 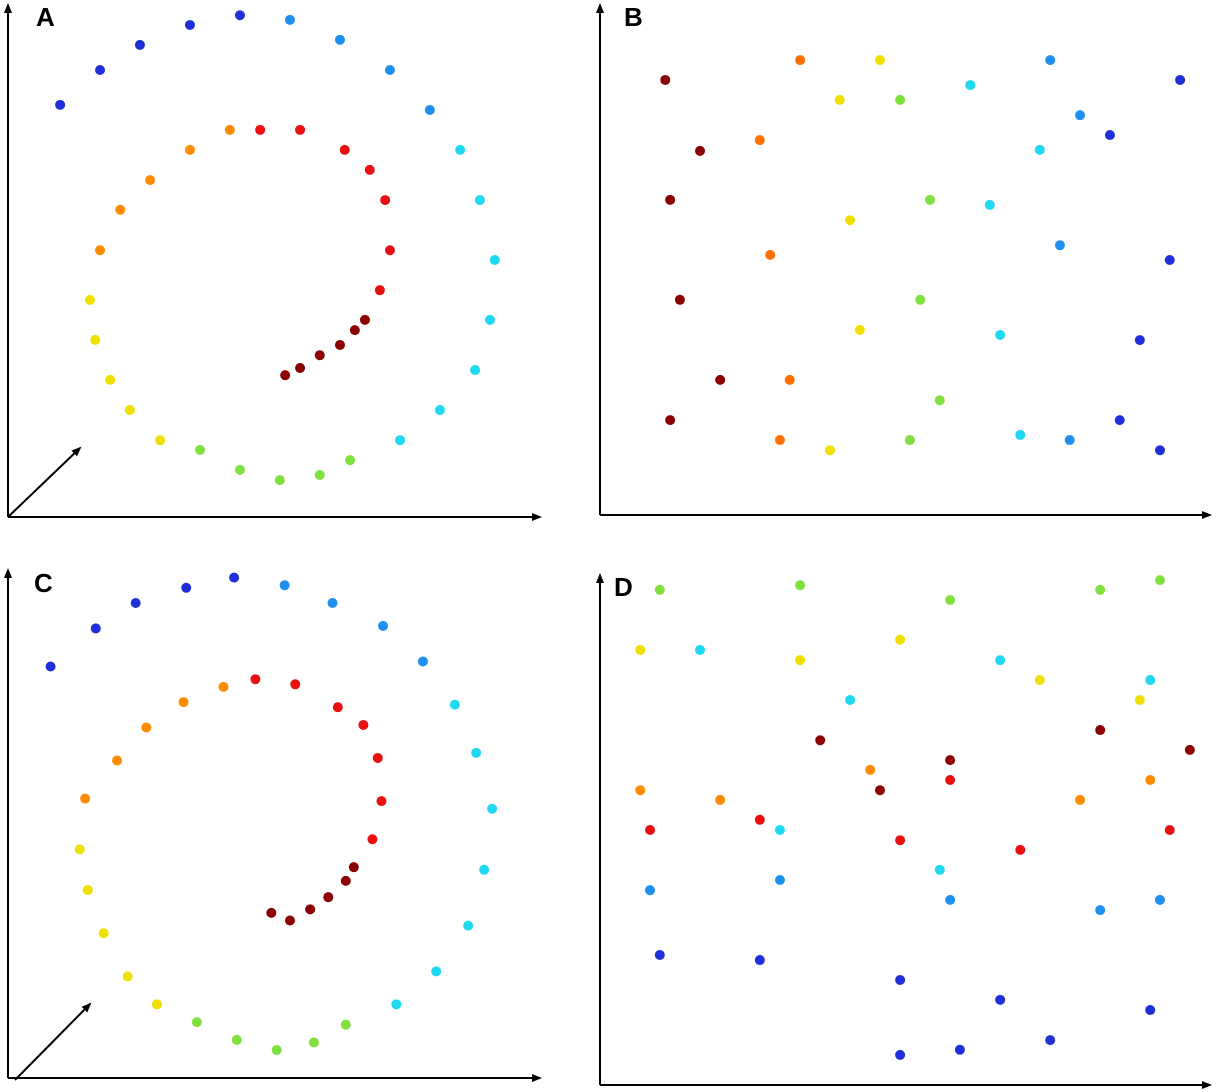 I want to click on depth-arrow, so click(x=53, y=1041).